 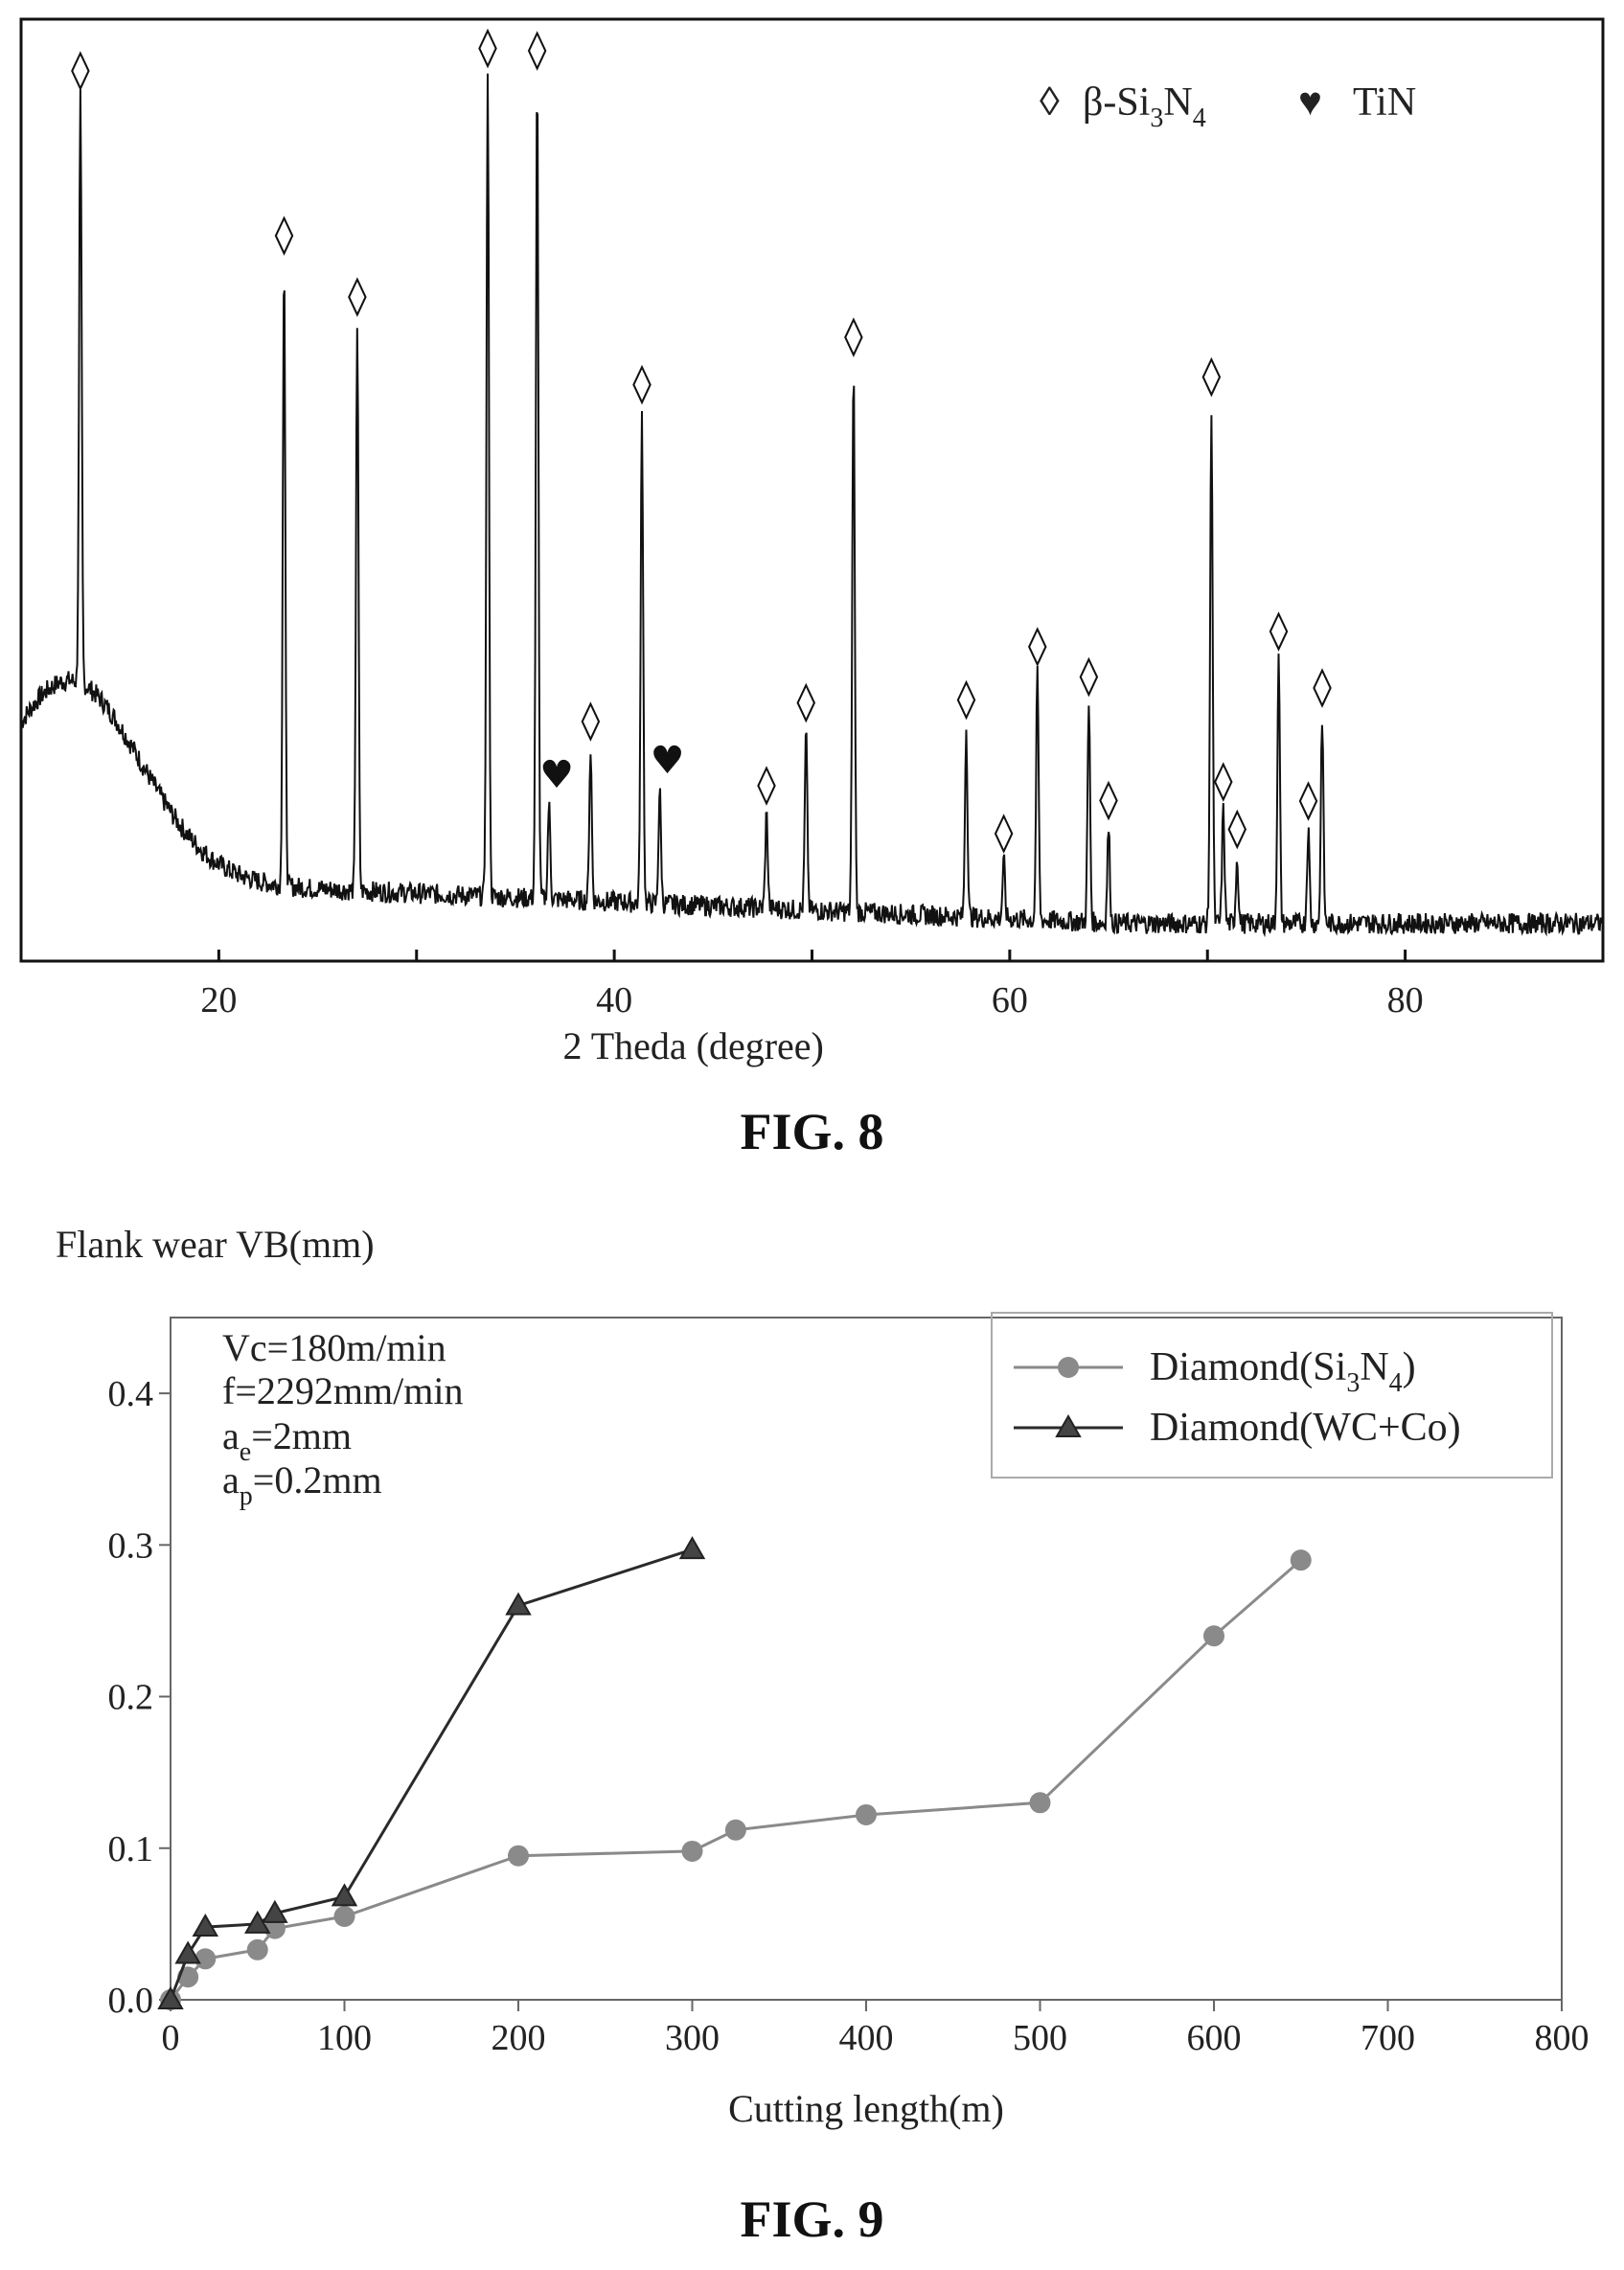 I want to click on legend-label-diamond-wc-co: Diamond(WC+Co), so click(x=1305, y=1428).